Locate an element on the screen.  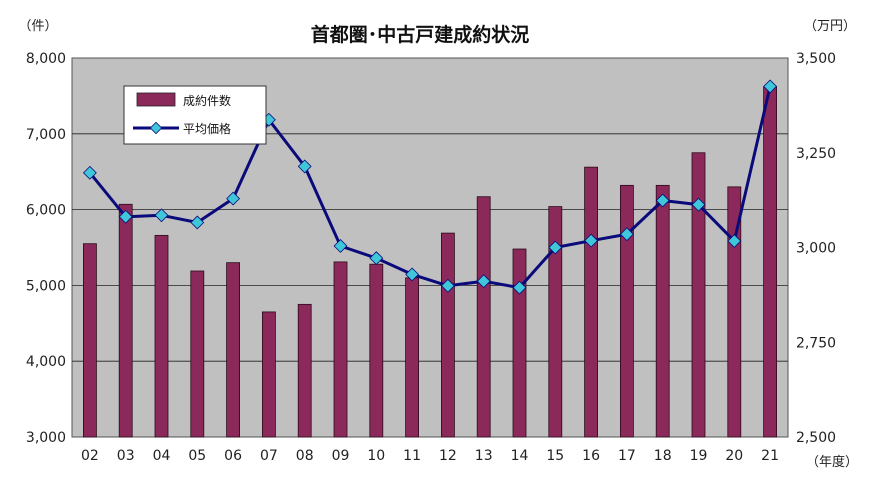
right-axis-ticks: 2,500 2,750 3,000 3,250 3,500 is located at coordinates (816, 248).